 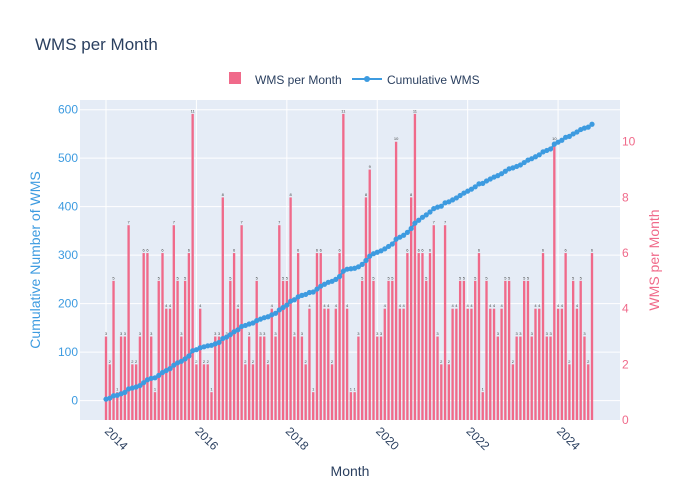 What do you see at coordinates (350, 471) in the screenshot?
I see `x-axis-label: Month` at bounding box center [350, 471].